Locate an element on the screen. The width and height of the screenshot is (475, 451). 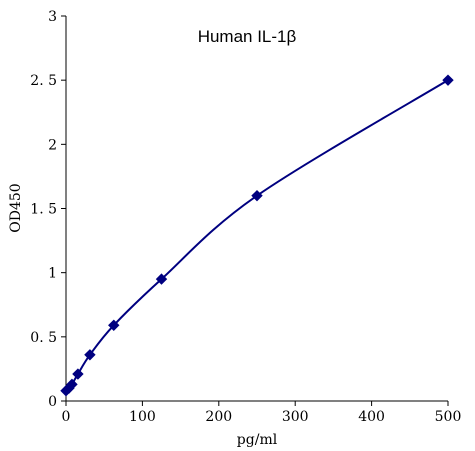
y-axis-title: OD450 is located at coordinates (16, 207).